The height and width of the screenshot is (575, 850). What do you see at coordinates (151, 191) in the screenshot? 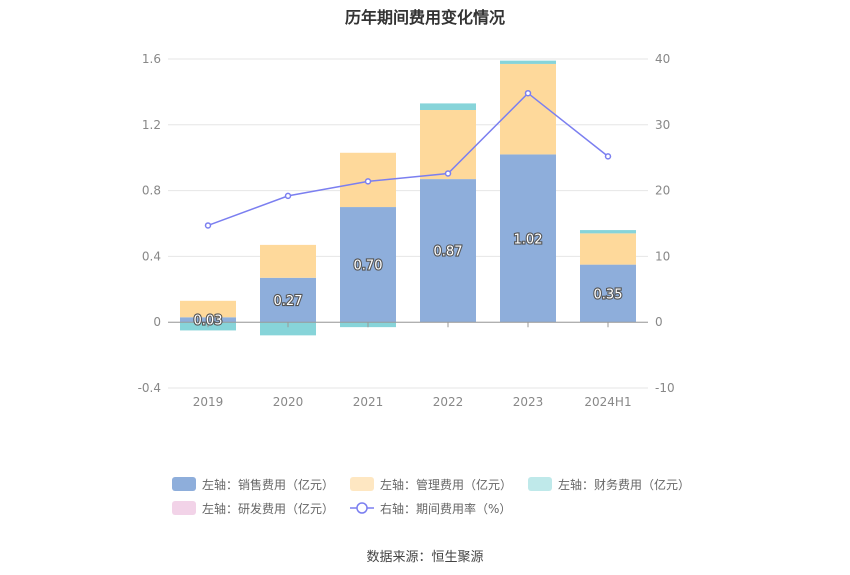
I see `y-left-tick-label: 0.8` at bounding box center [151, 191].